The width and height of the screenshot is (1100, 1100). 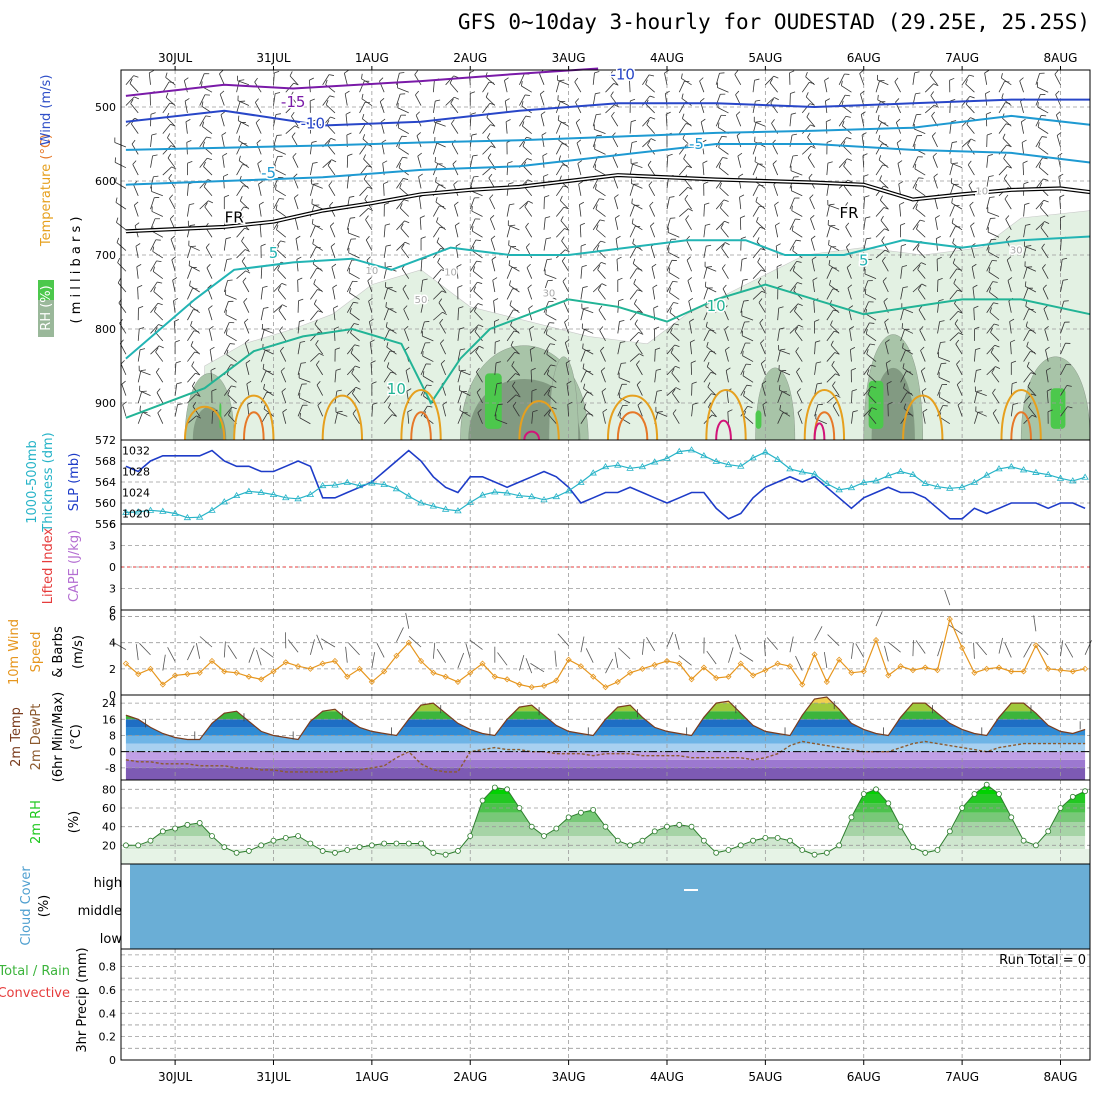 What do you see at coordinates (421, 300) in the screenshot?
I see `contour-label: 50` at bounding box center [421, 300].